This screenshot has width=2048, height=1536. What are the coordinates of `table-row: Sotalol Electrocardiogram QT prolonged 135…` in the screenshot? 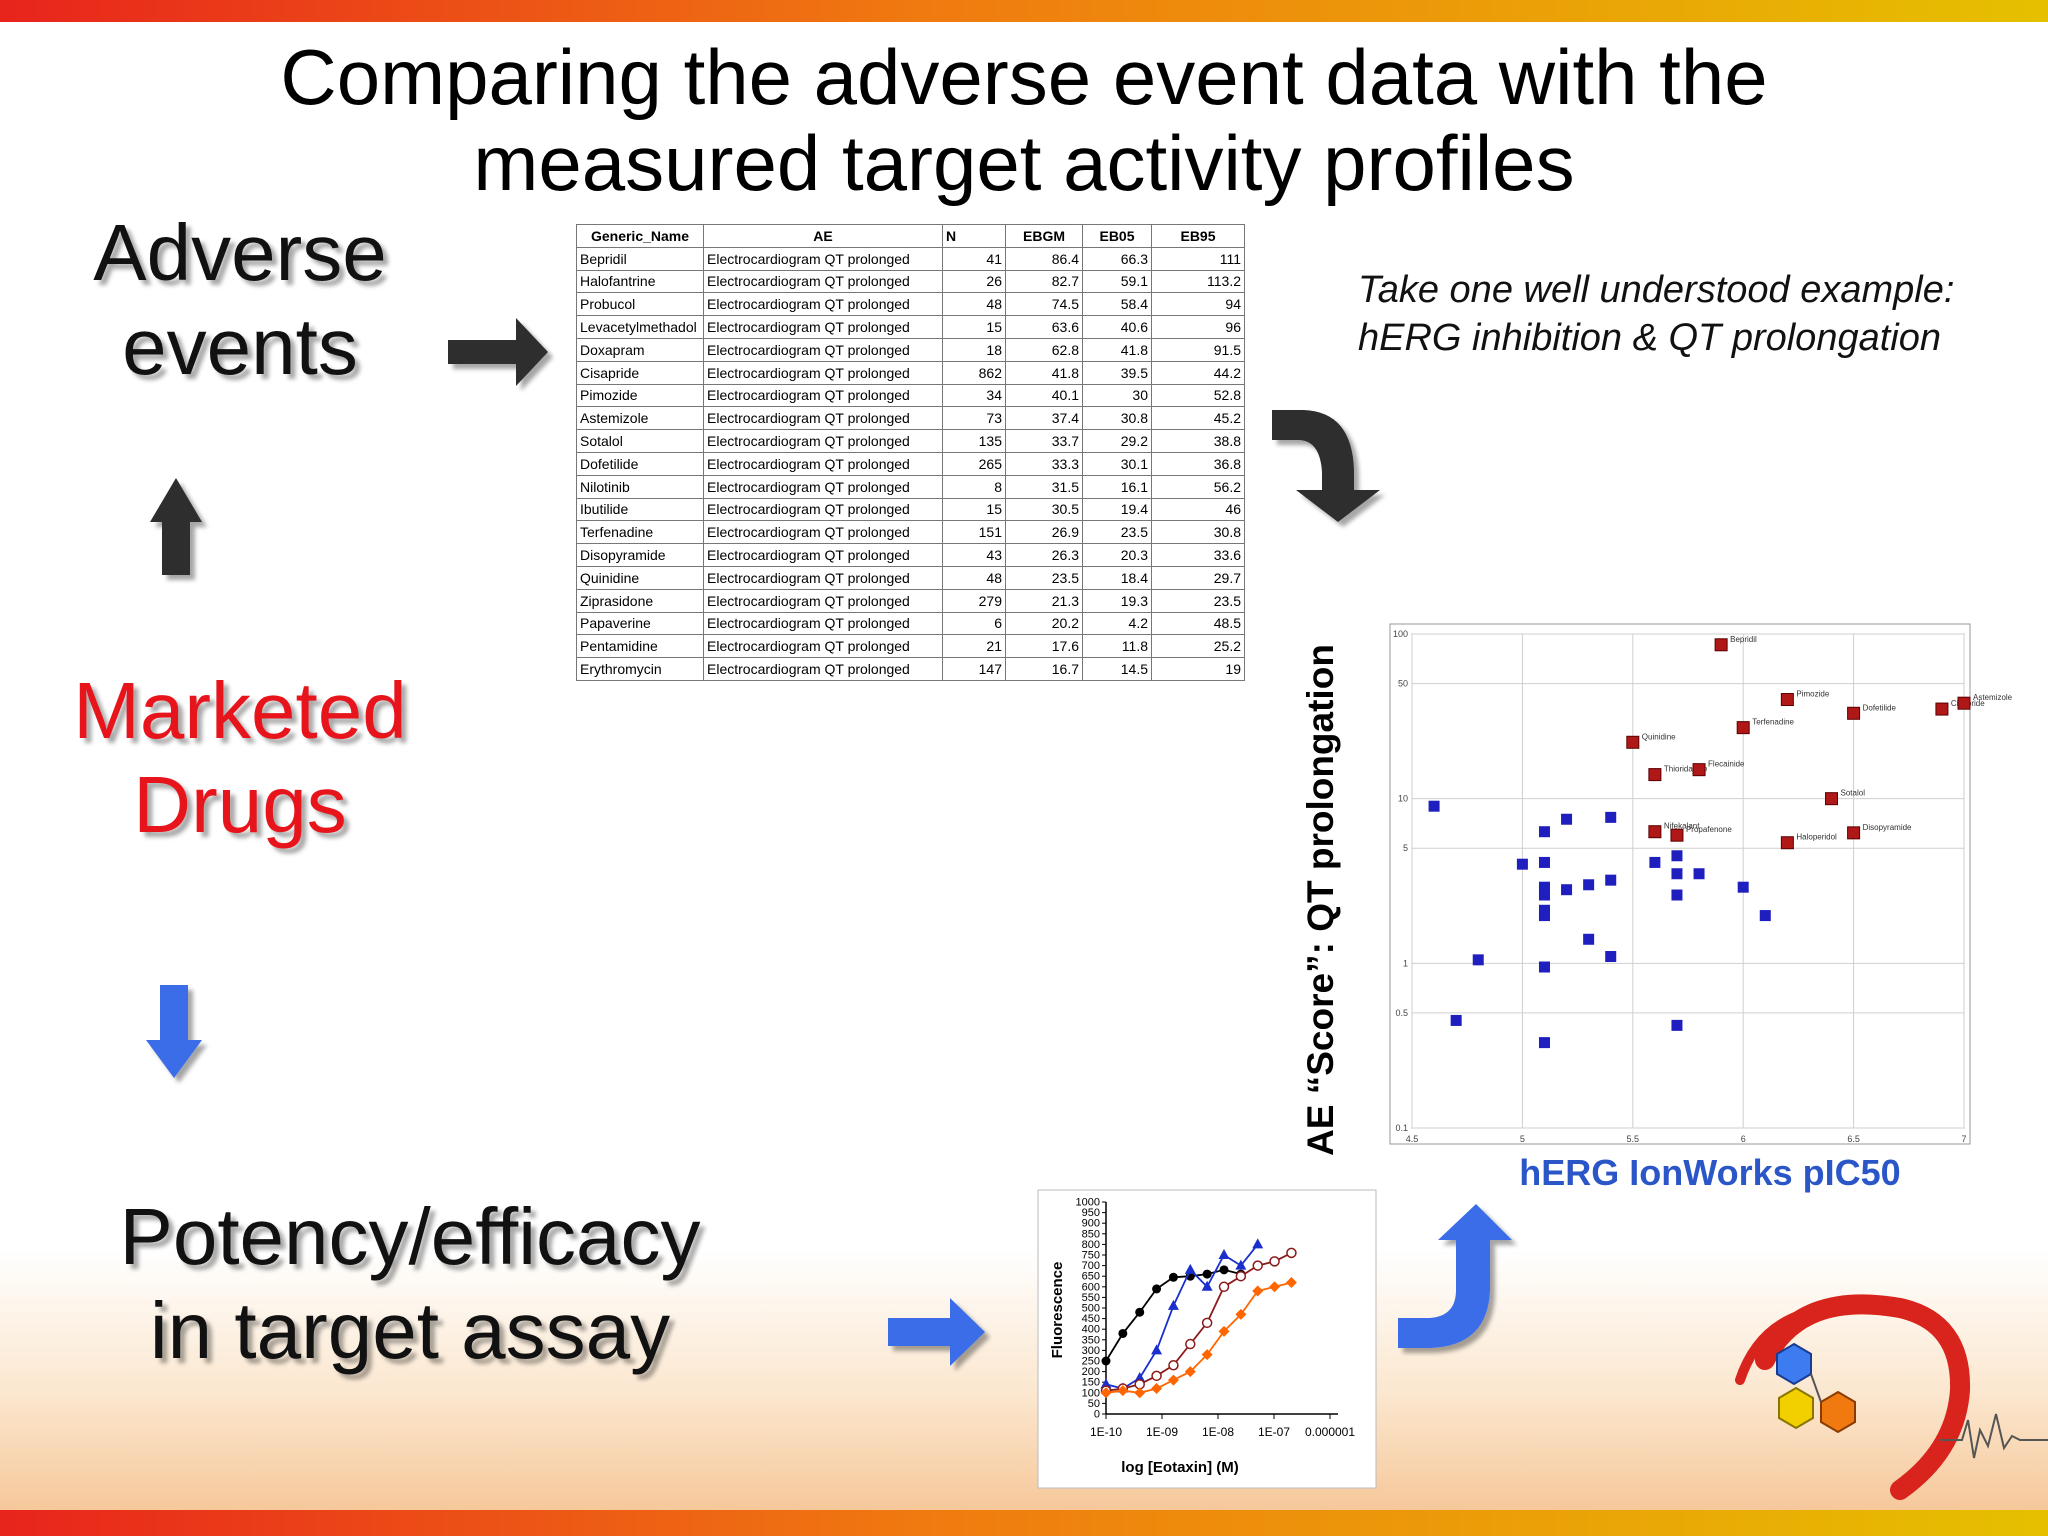 It's located at (910, 441).